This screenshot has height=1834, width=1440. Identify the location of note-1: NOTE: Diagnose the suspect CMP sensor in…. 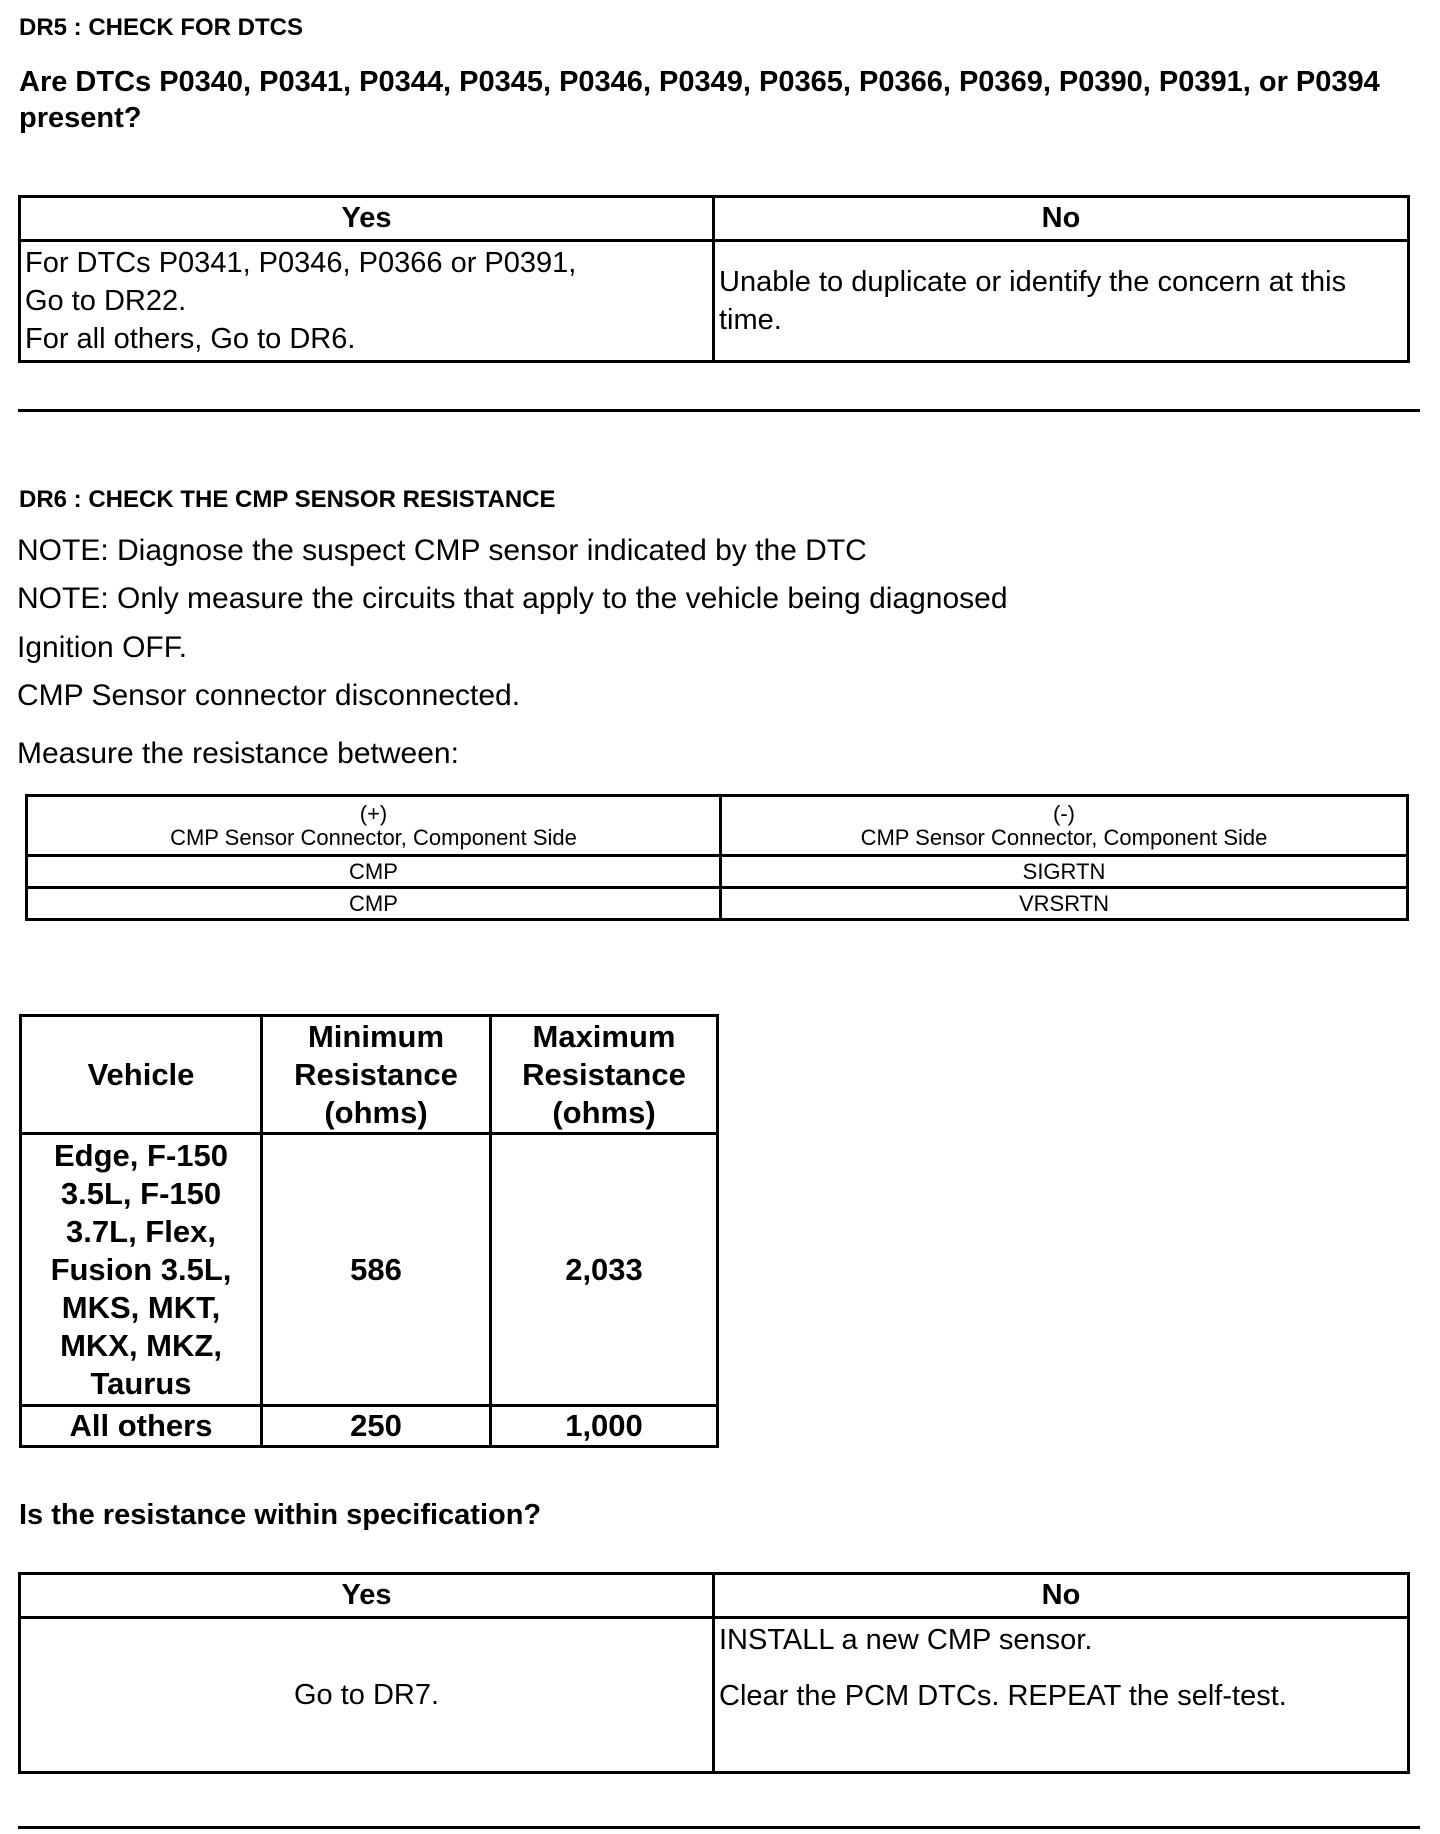
(442, 550).